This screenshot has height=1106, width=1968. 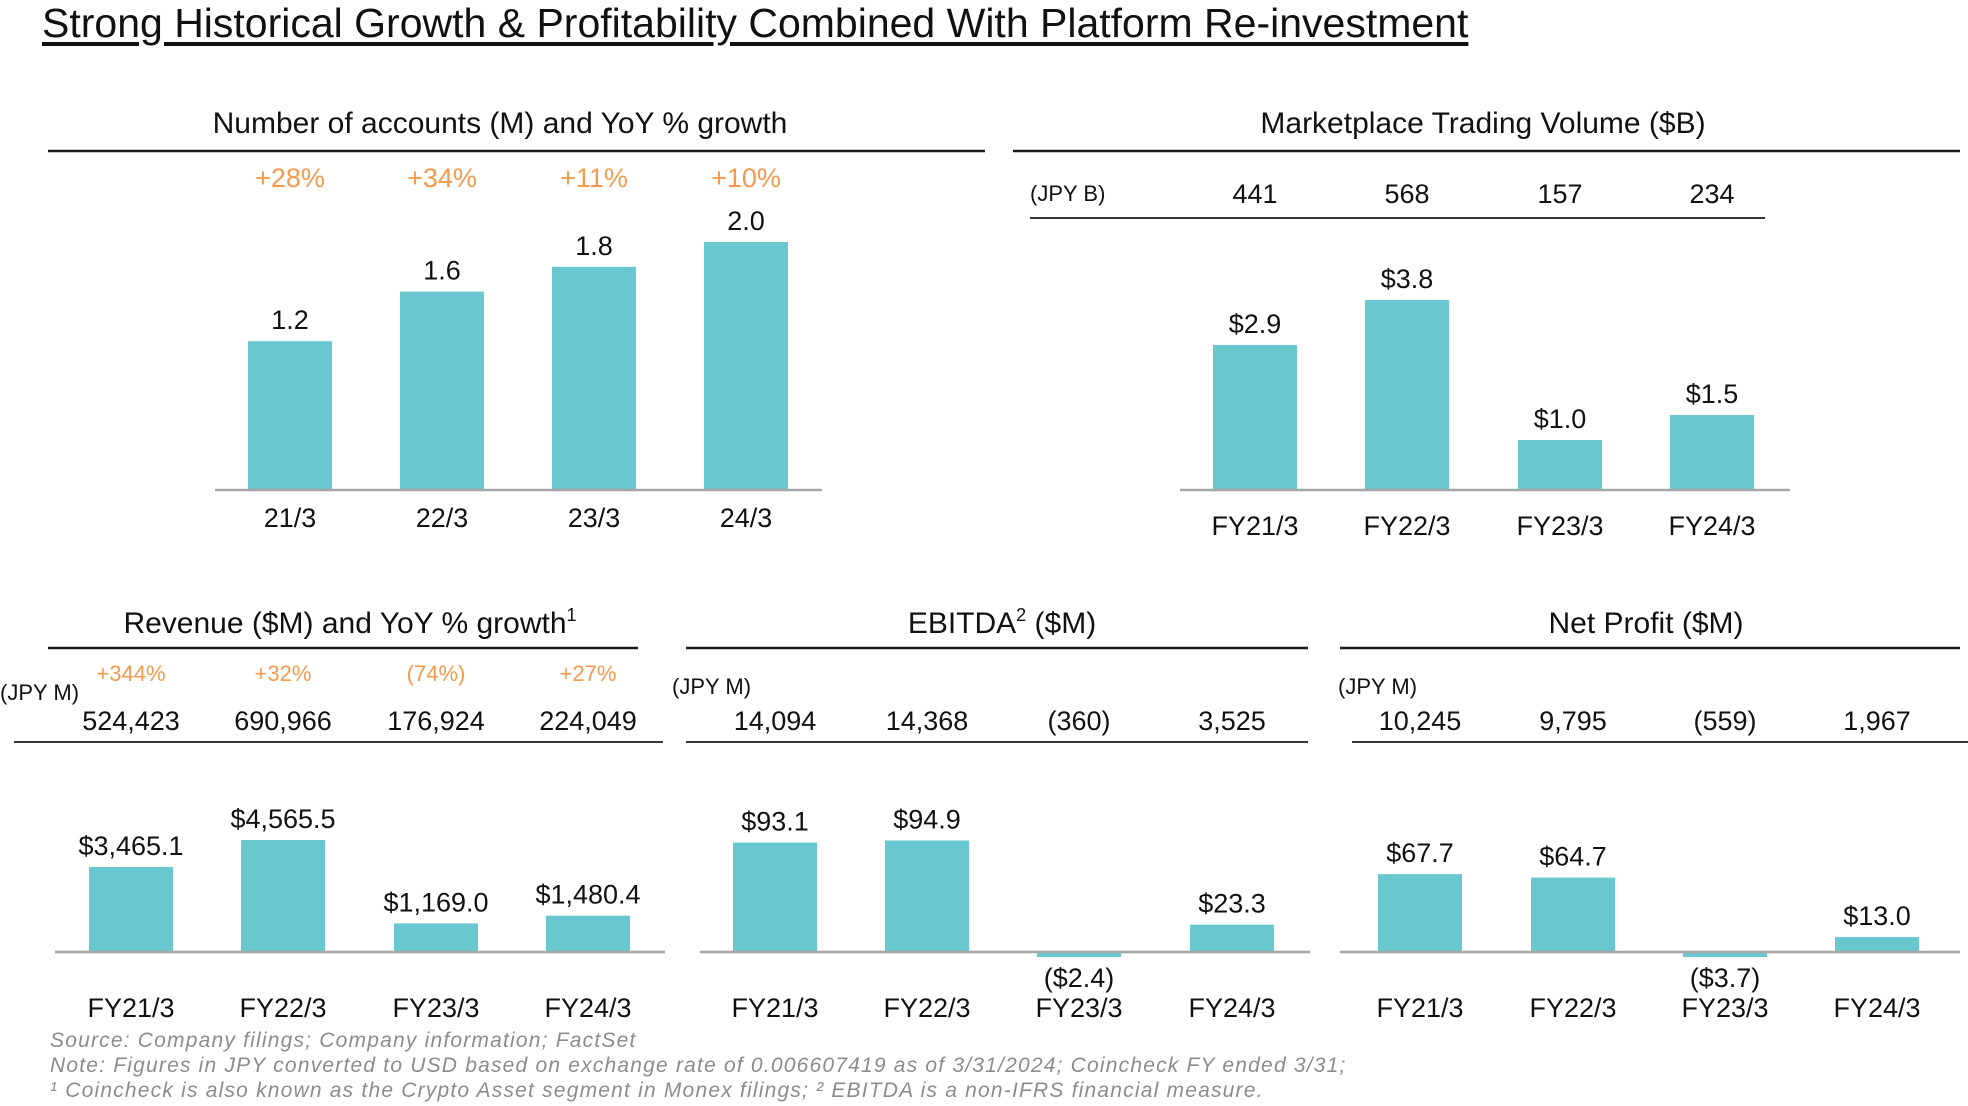 I want to click on chart2-category-label: FY23/3, so click(x=1559, y=526).